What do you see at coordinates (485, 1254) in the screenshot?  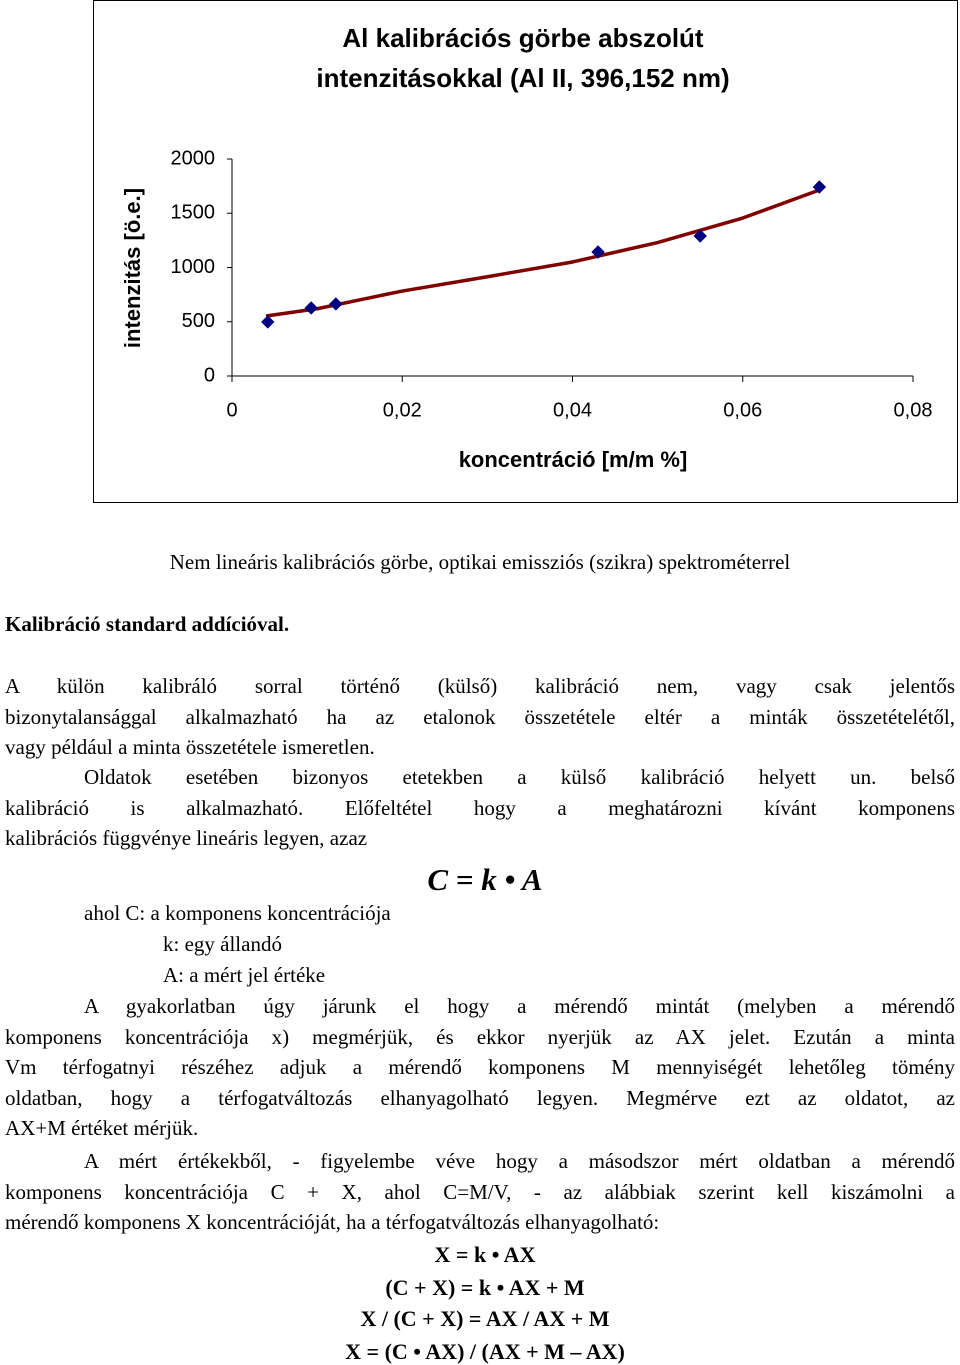 I see `equation: X = k • AX` at bounding box center [485, 1254].